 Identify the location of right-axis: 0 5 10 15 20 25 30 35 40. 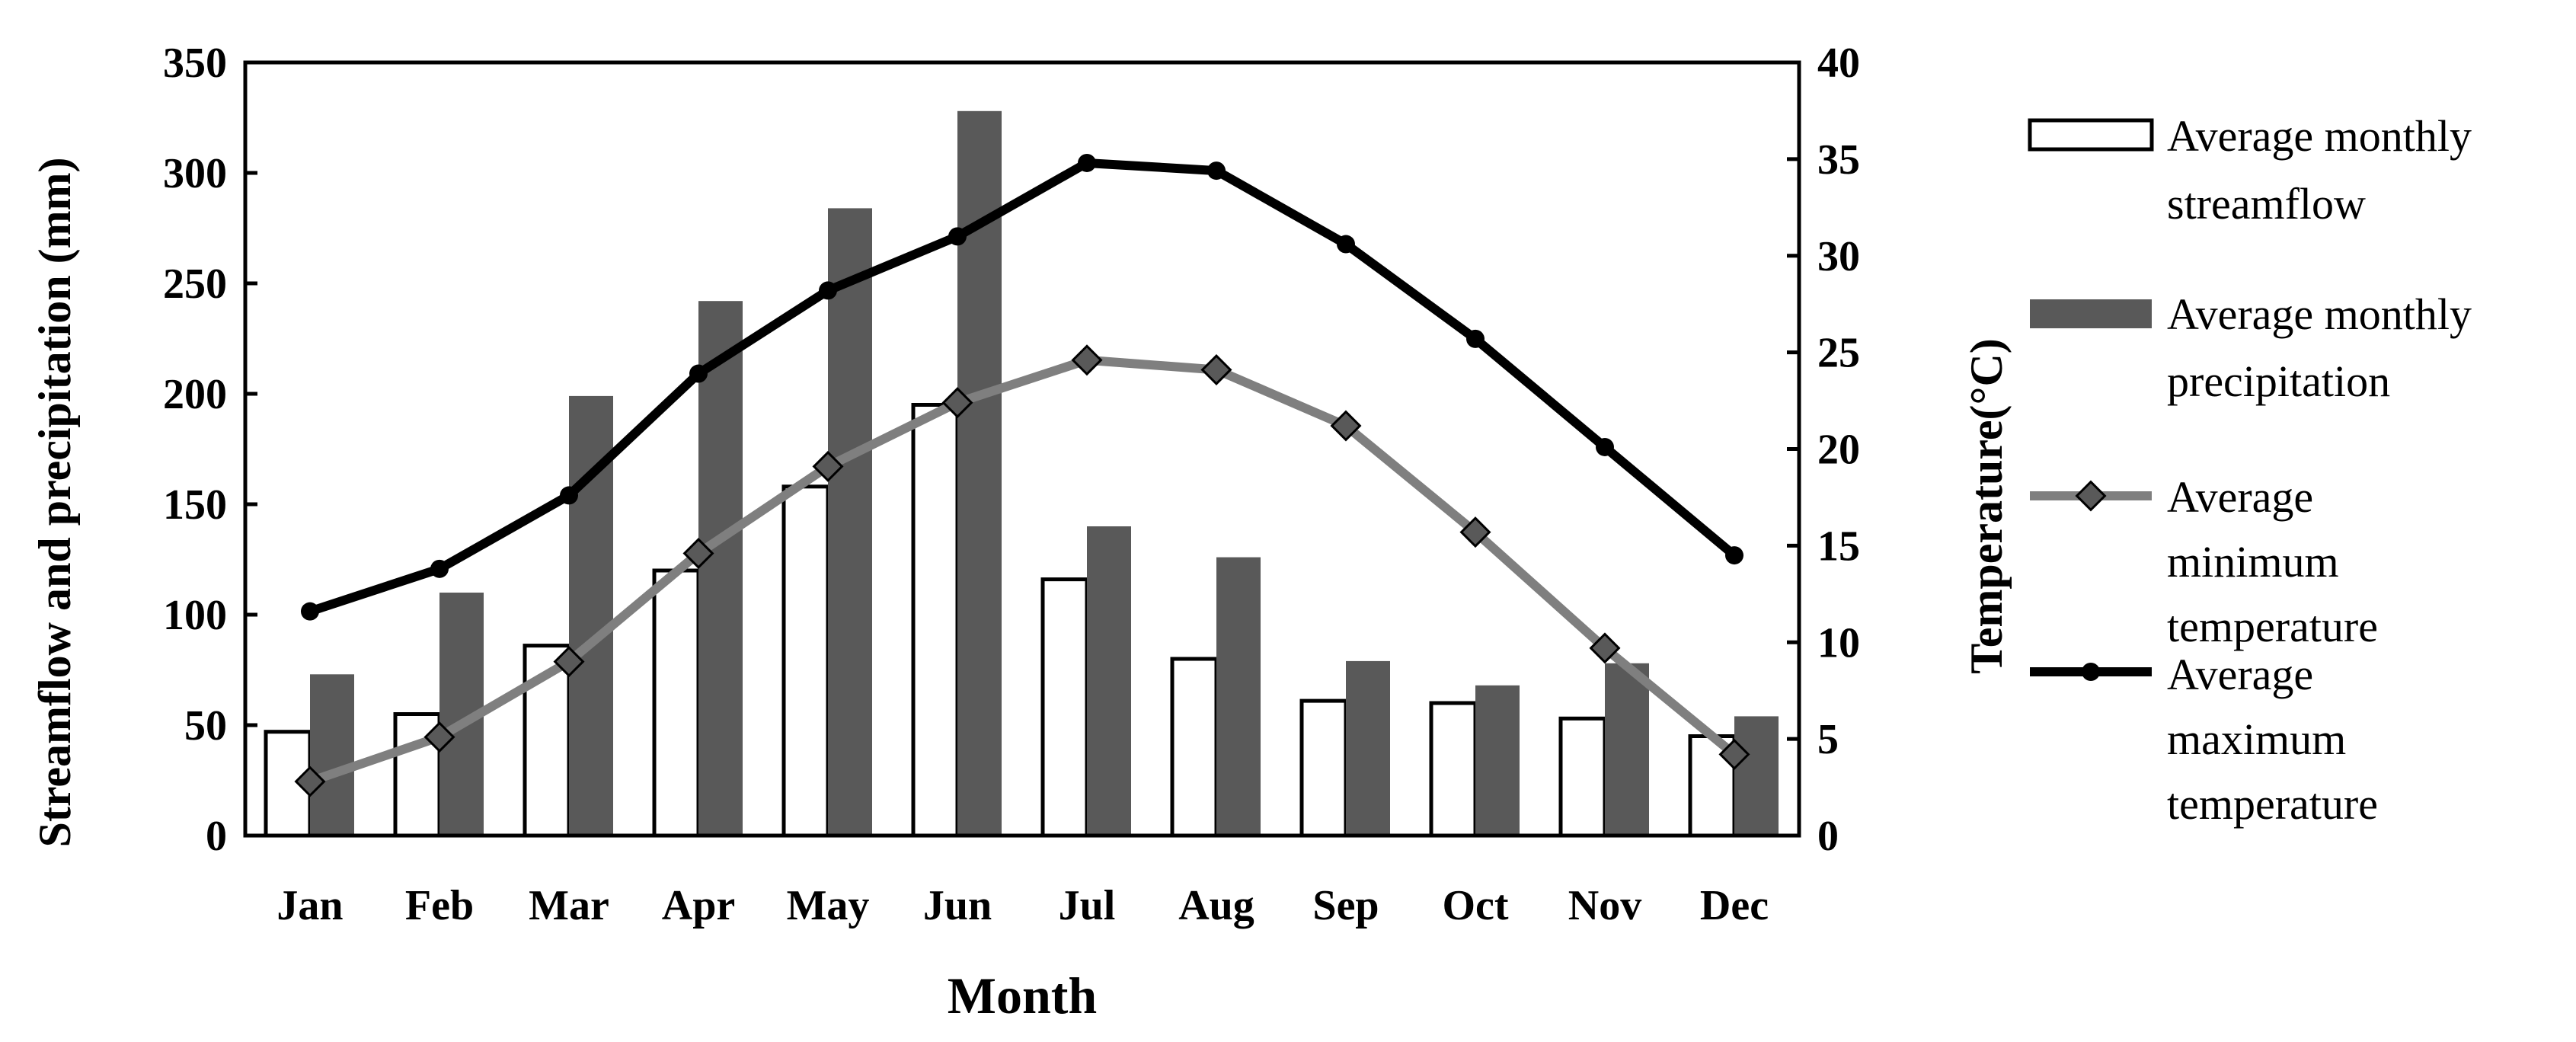
(1824, 450).